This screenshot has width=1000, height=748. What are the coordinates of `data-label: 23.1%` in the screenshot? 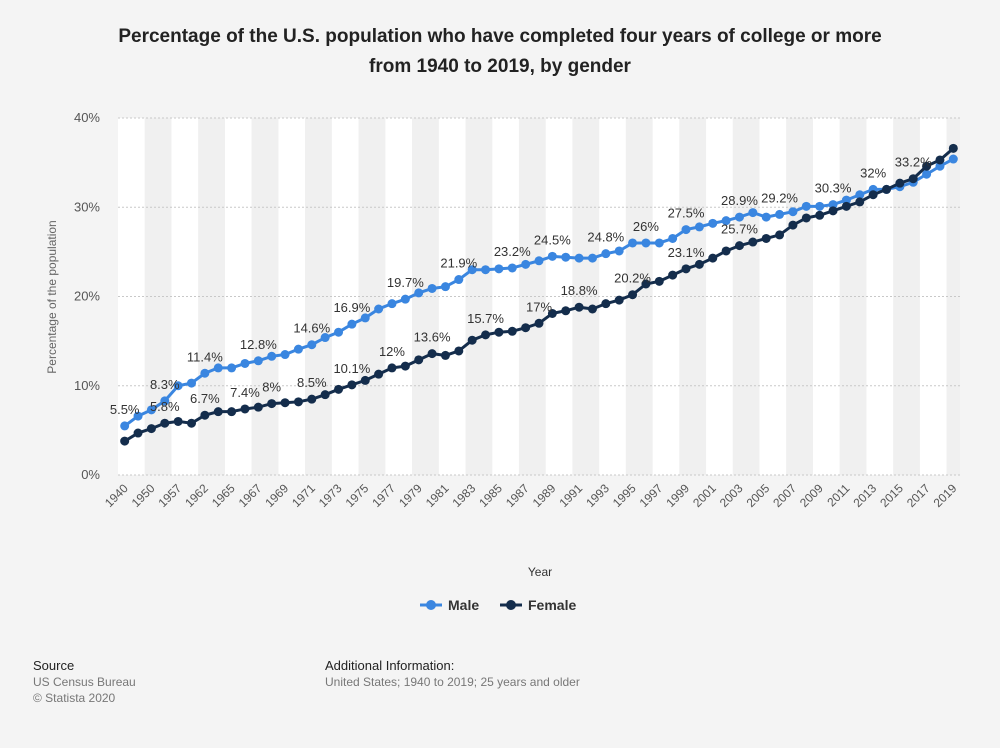 It's located at (686, 252).